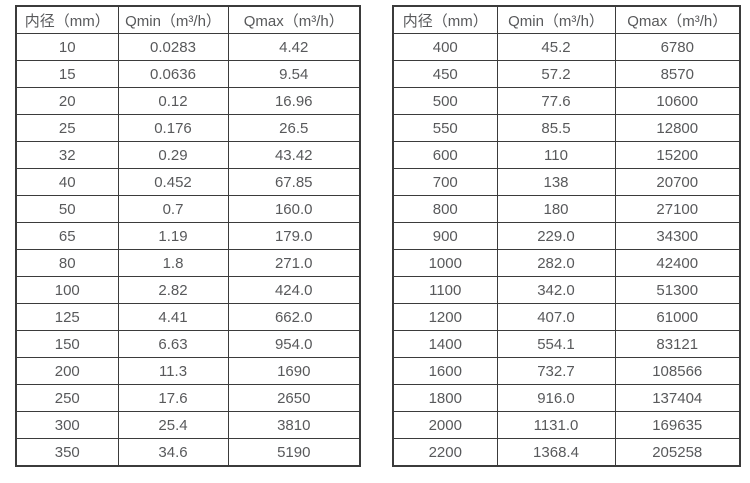 The width and height of the screenshot is (750, 483). Describe the element at coordinates (67, 74) in the screenshot. I see `table-cell: 15` at that location.